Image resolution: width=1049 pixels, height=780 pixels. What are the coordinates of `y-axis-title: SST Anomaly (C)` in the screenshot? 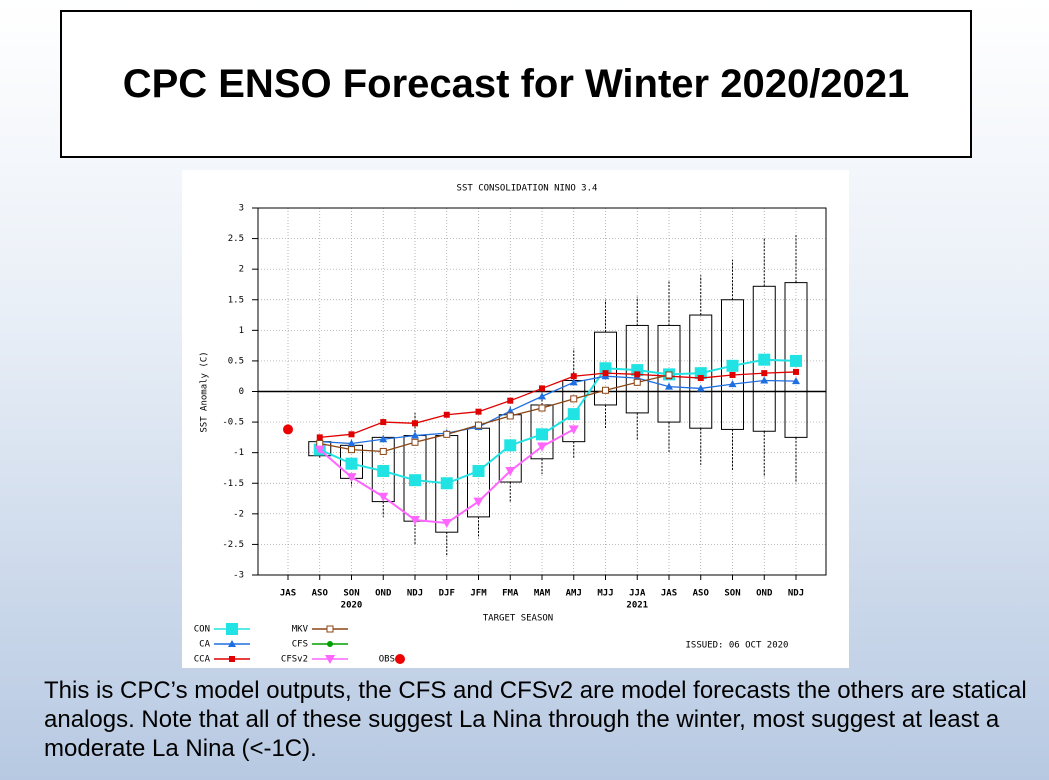 It's located at (205, 391).